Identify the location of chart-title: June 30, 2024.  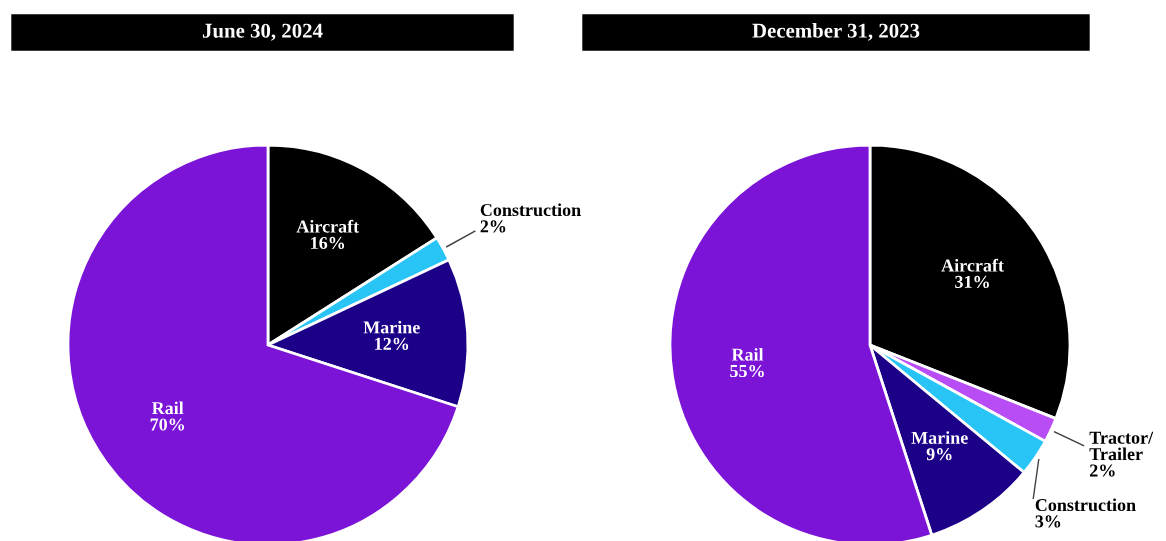
(262, 32).